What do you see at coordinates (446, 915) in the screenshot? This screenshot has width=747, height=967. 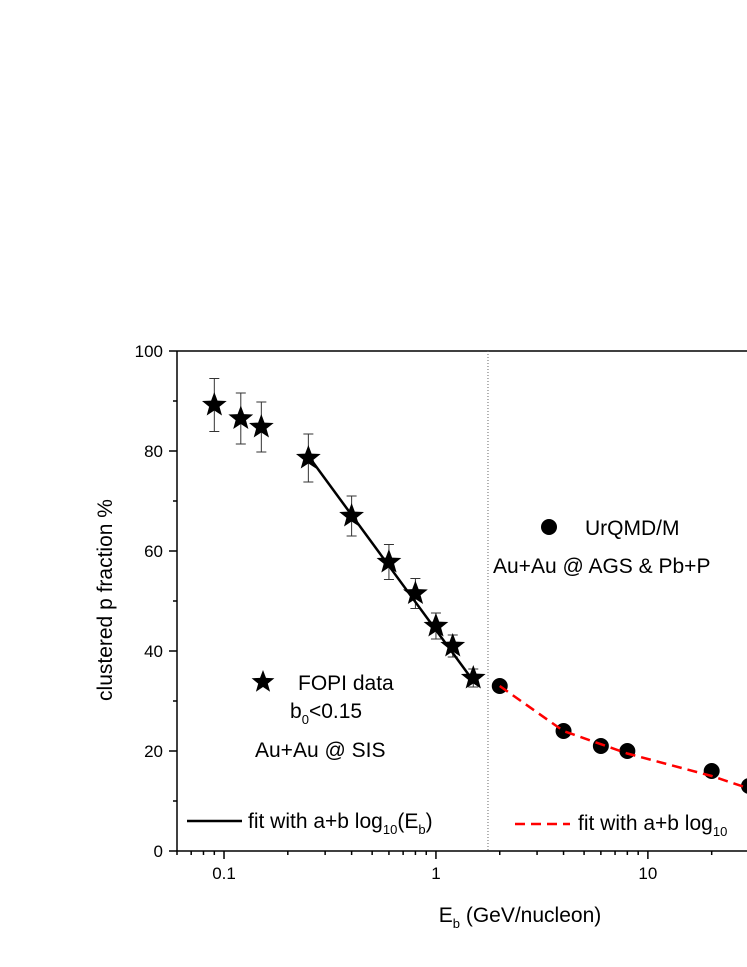 I see `text-part: E` at bounding box center [446, 915].